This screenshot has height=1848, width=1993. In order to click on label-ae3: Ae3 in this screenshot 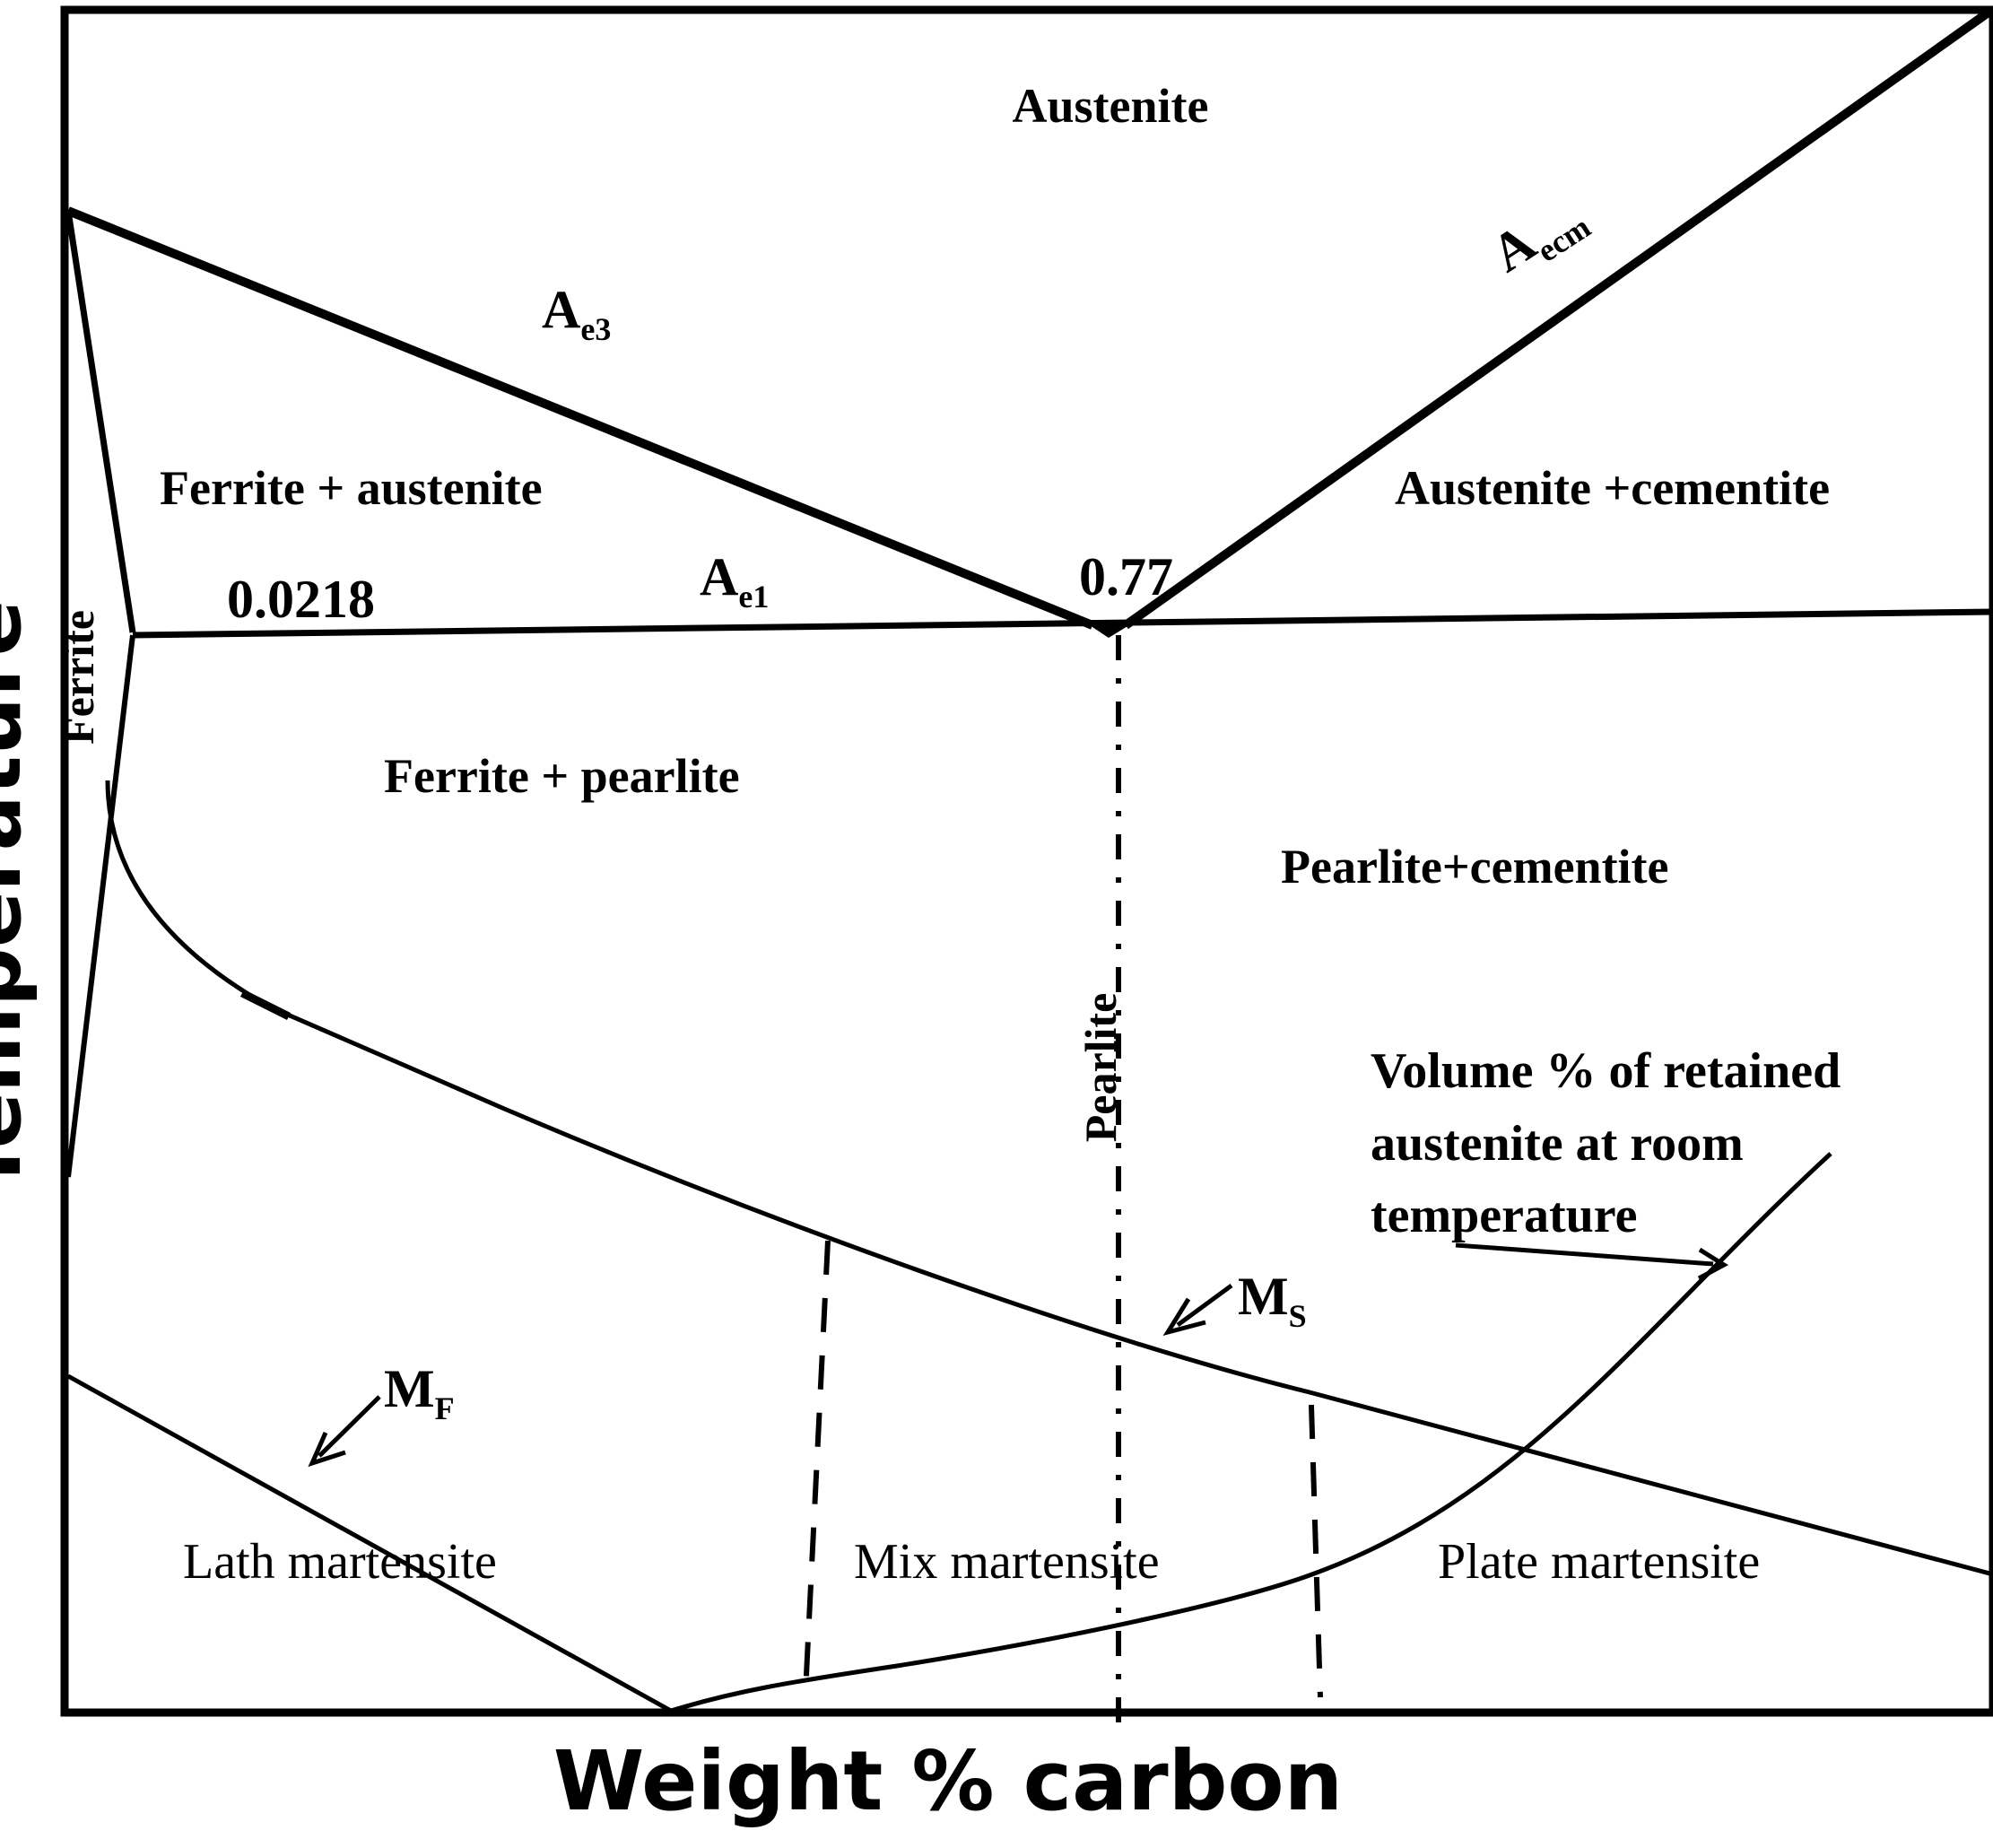, I will do `click(576, 313)`.